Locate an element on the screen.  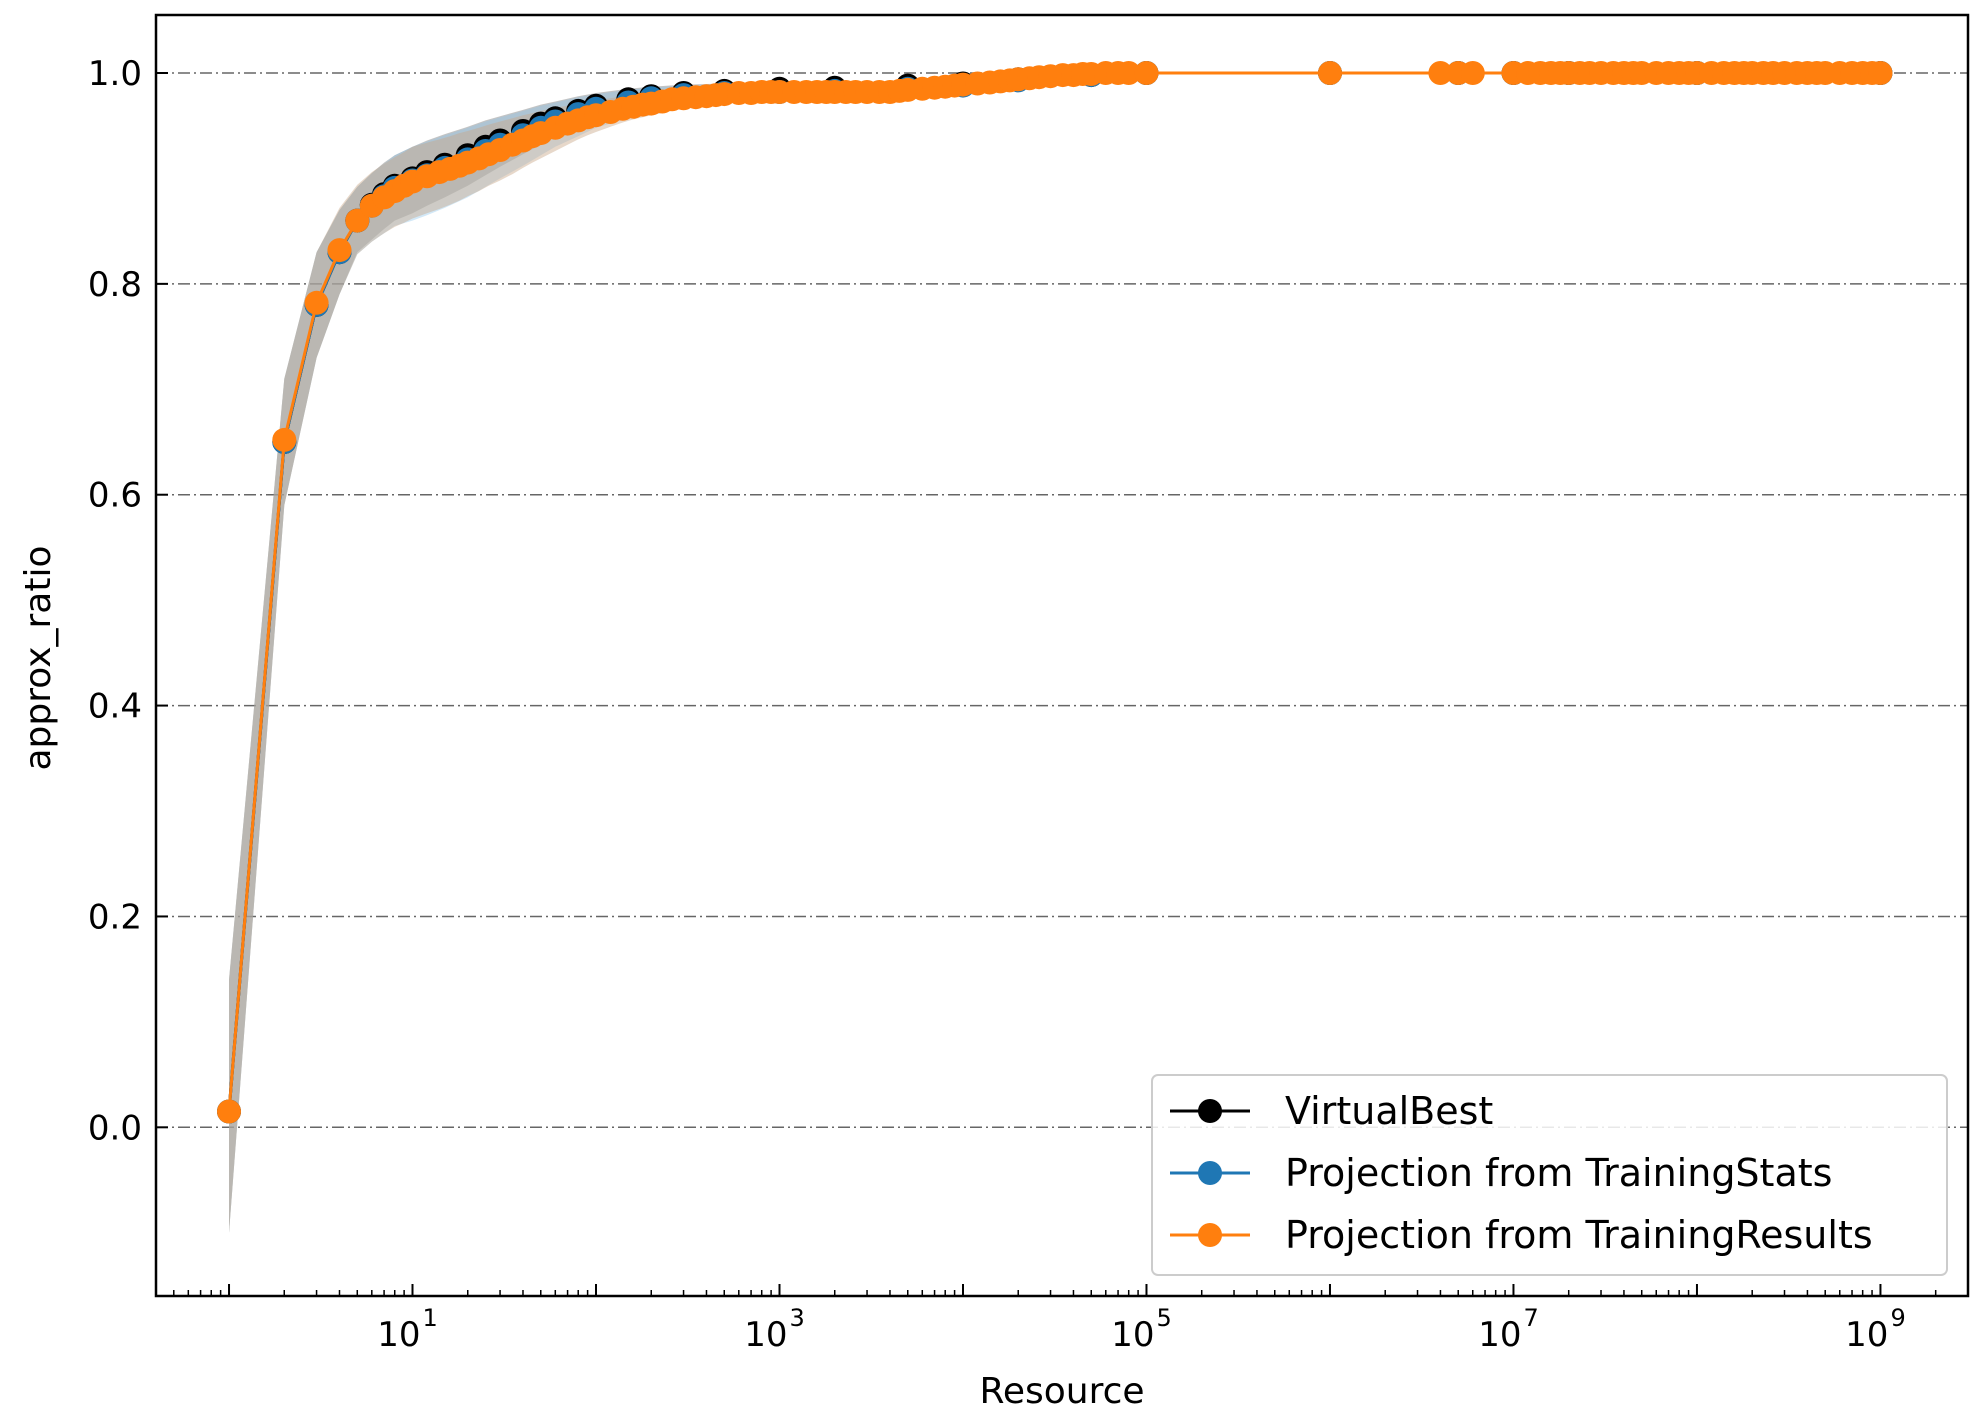
x-axis-label: Resource is located at coordinates (1061, 1391).